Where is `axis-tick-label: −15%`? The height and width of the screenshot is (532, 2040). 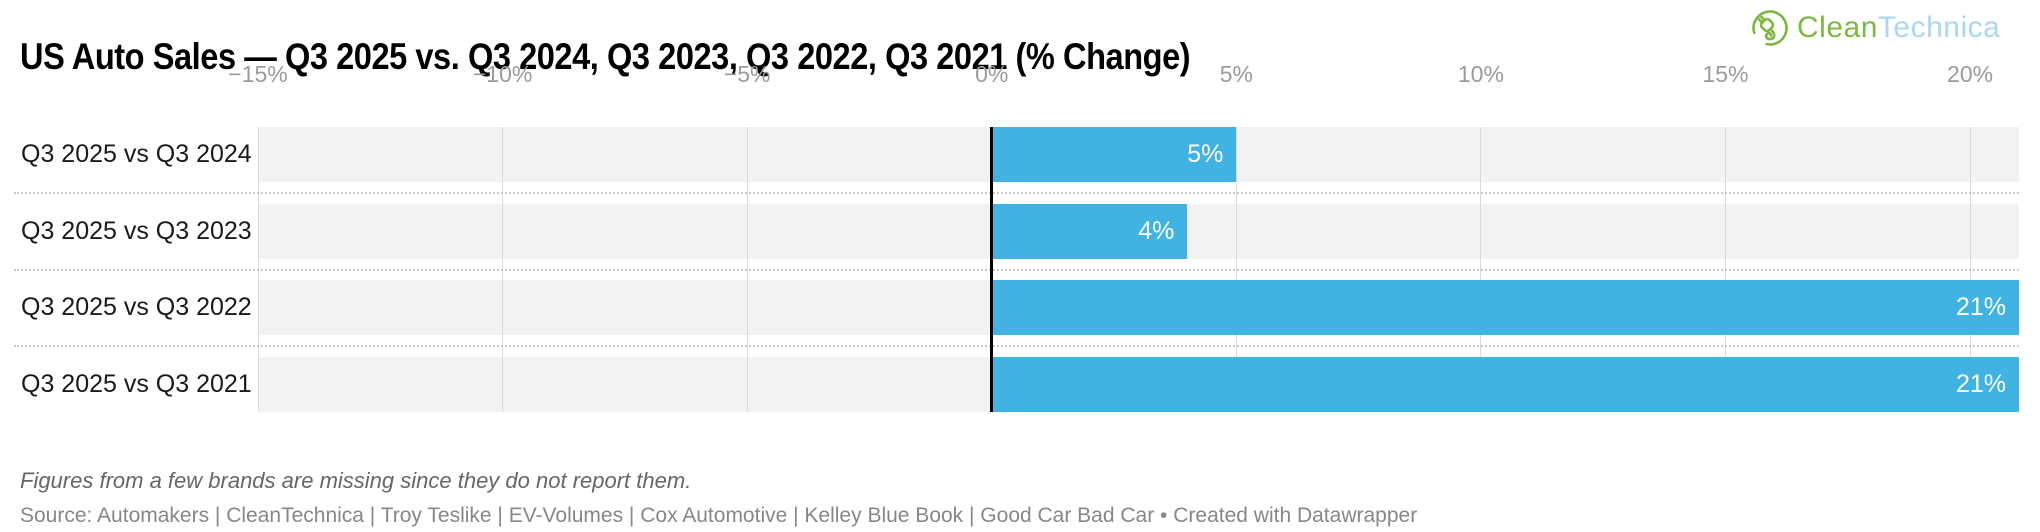
axis-tick-label: −15% is located at coordinates (258, 74).